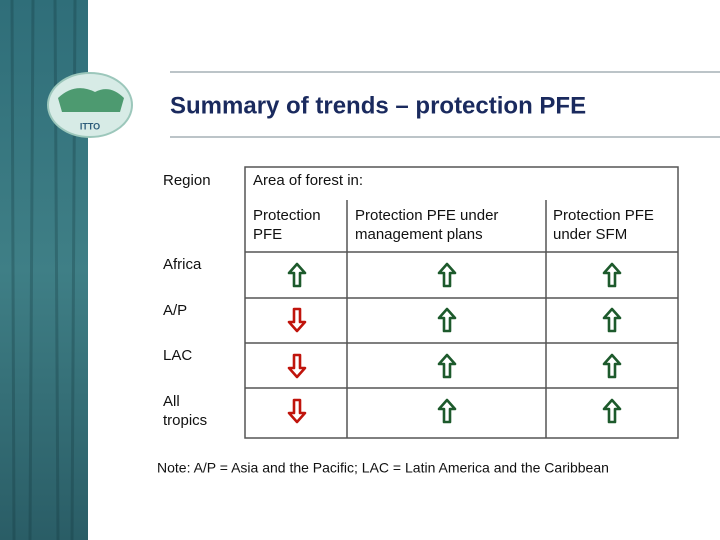 The image size is (720, 540). Describe the element at coordinates (187, 180) in the screenshot. I see `region-header: Region` at that location.